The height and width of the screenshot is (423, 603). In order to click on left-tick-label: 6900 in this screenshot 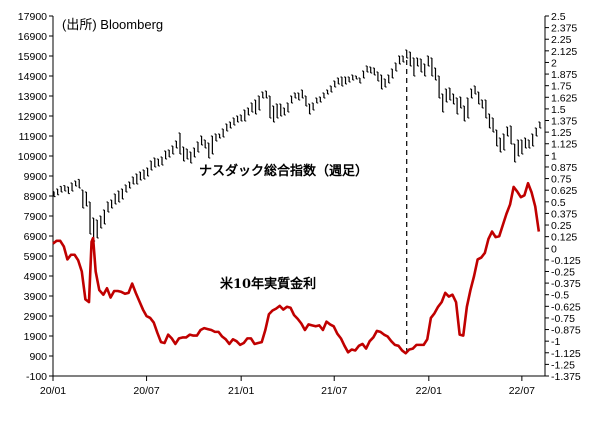, I will do `click(36, 237)`.